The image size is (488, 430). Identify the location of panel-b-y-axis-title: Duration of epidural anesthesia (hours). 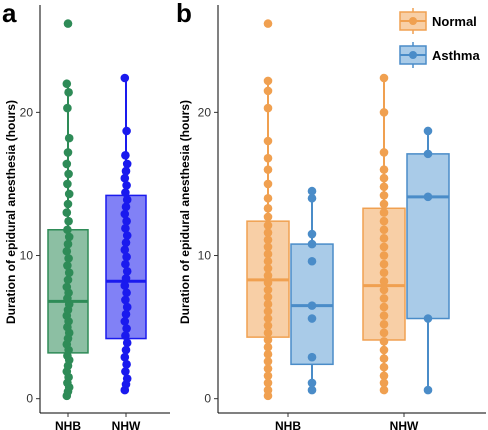
(185, 212).